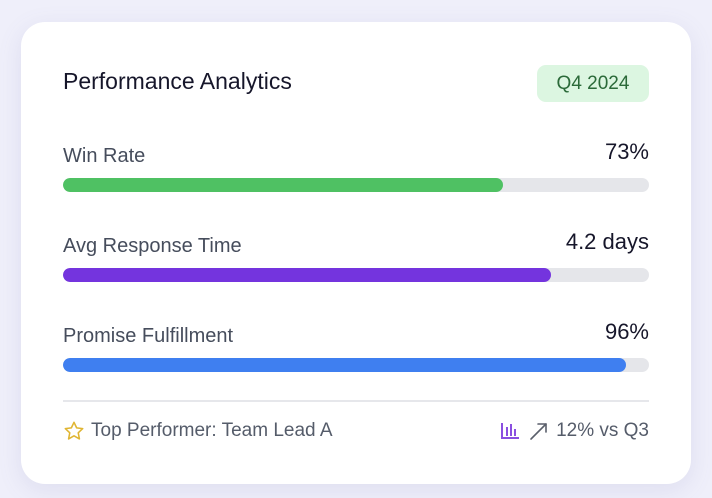 Image resolution: width=712 pixels, height=498 pixels. I want to click on star-icon, so click(74, 431).